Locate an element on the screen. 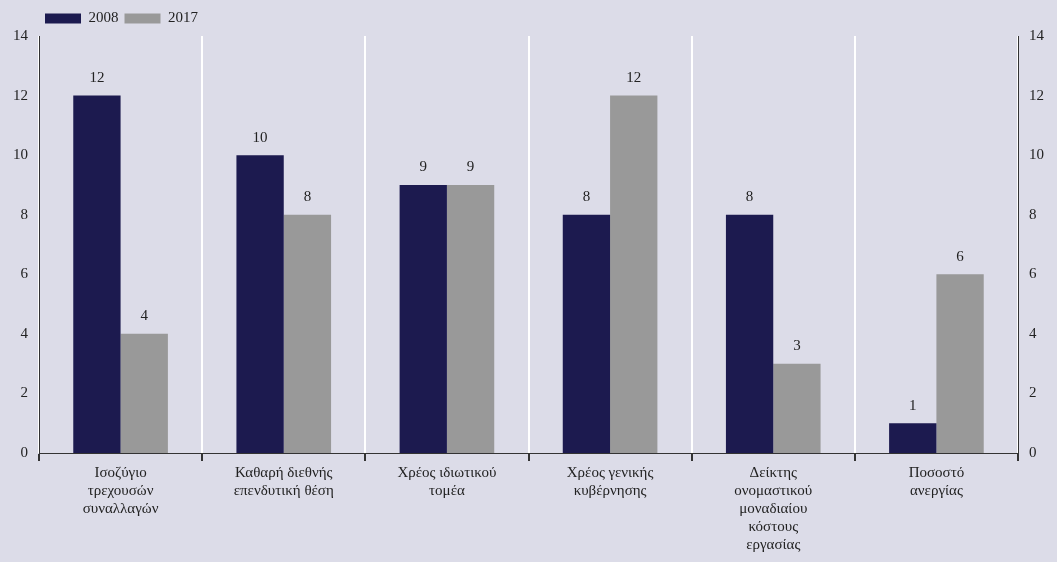  y-tick-label: 14 is located at coordinates (21, 34).